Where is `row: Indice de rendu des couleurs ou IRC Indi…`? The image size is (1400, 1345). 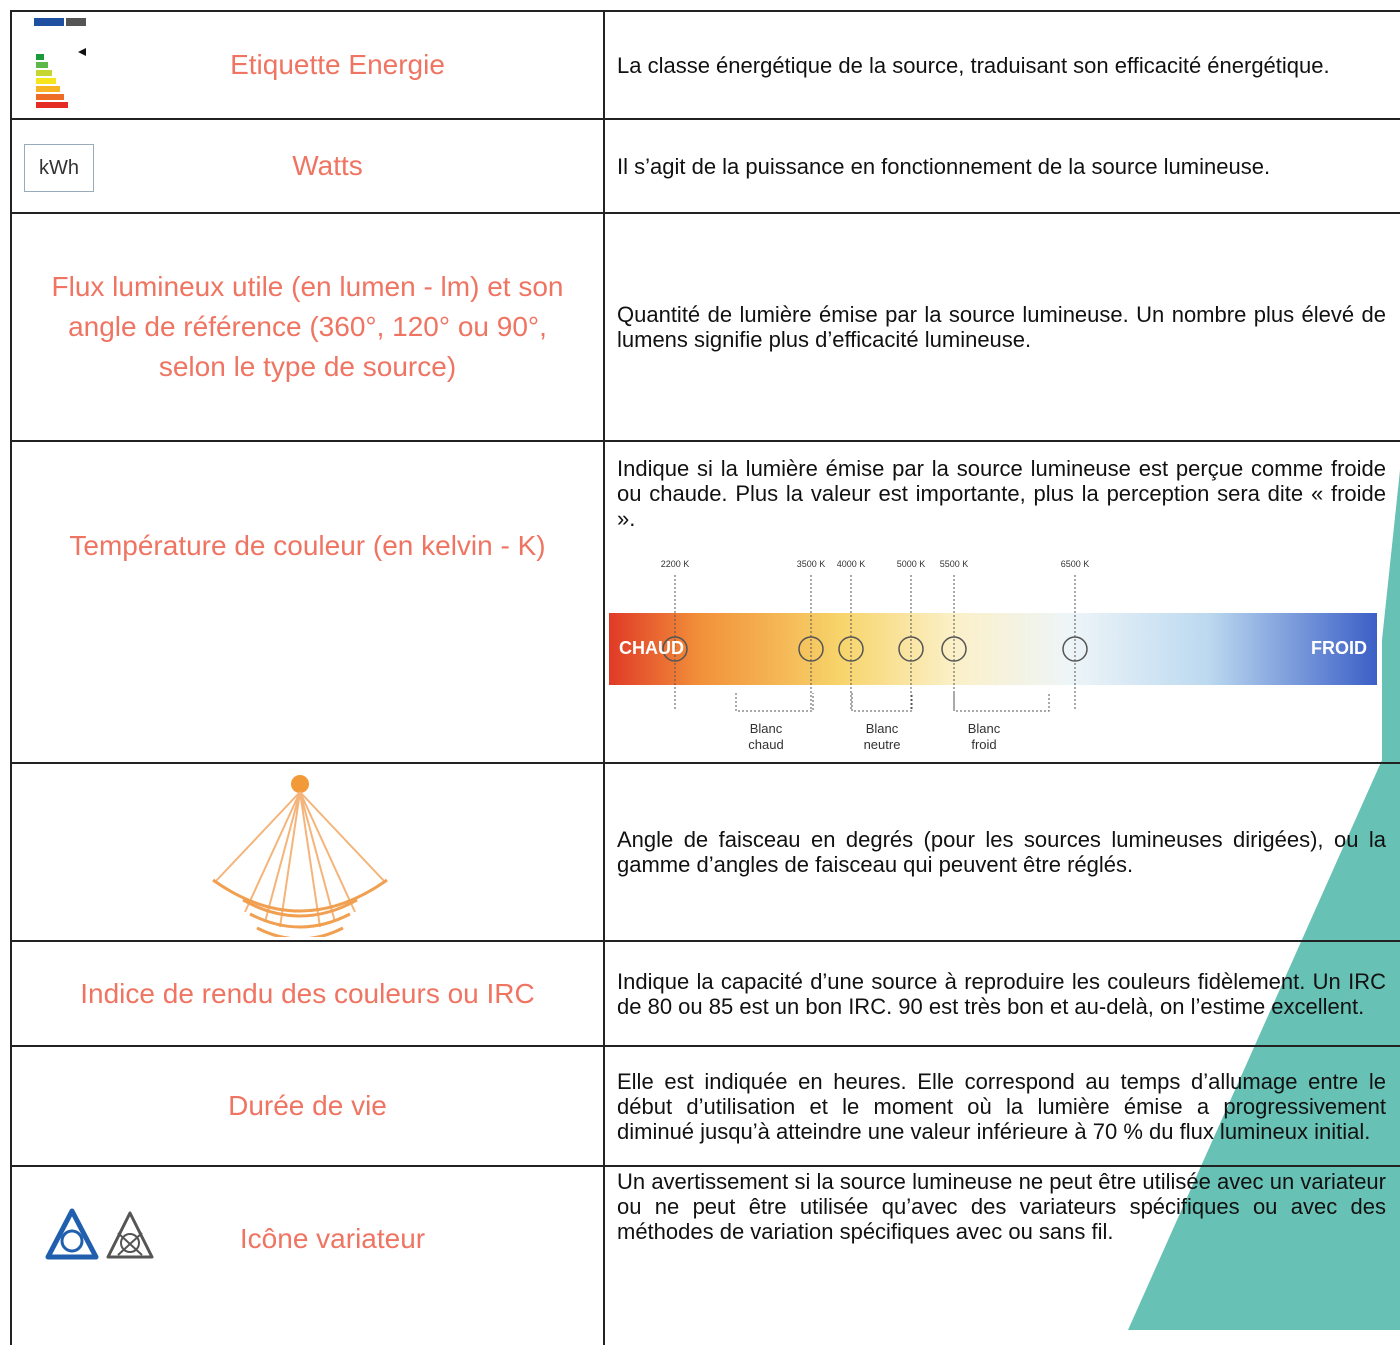
row: Indice de rendu des couleurs ou IRC Indi… is located at coordinates (705, 992).